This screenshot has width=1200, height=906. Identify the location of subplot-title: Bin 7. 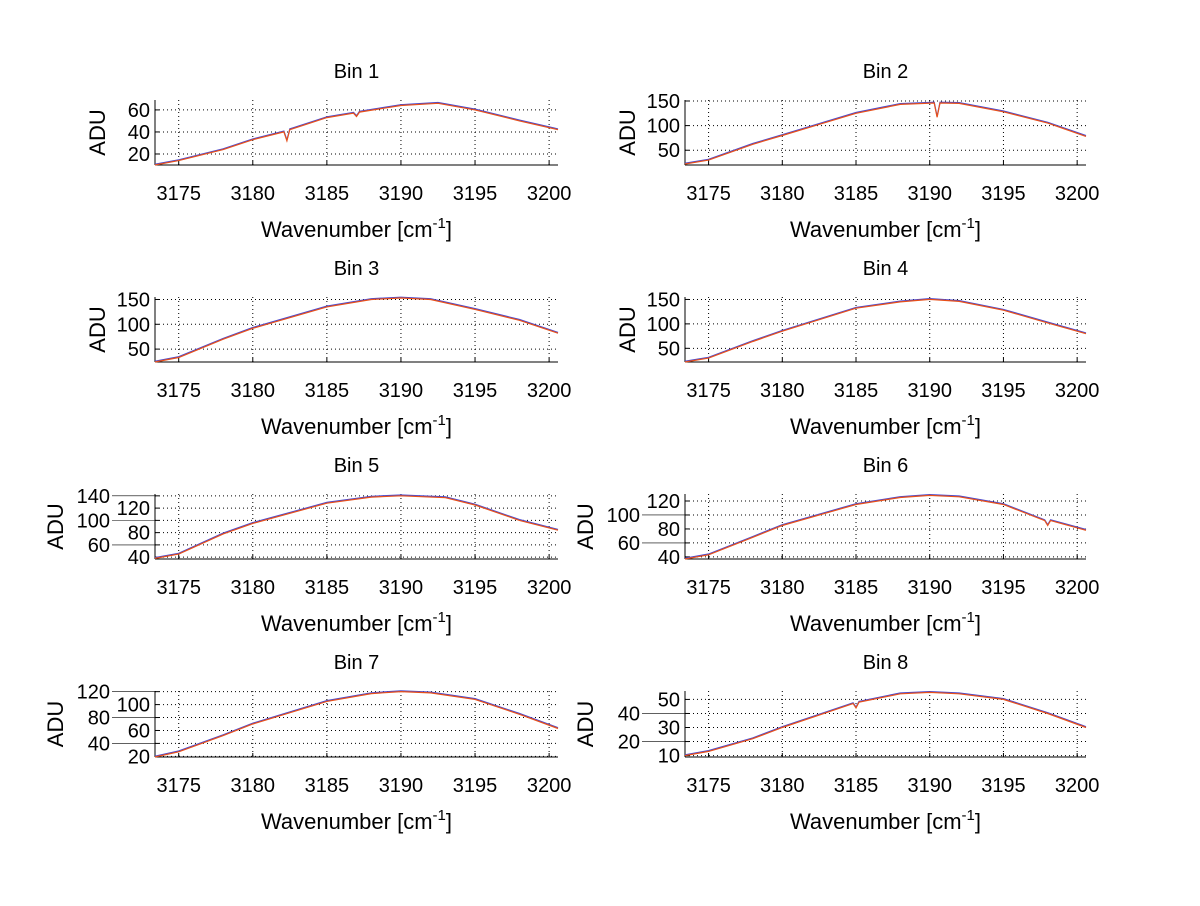
(357, 663).